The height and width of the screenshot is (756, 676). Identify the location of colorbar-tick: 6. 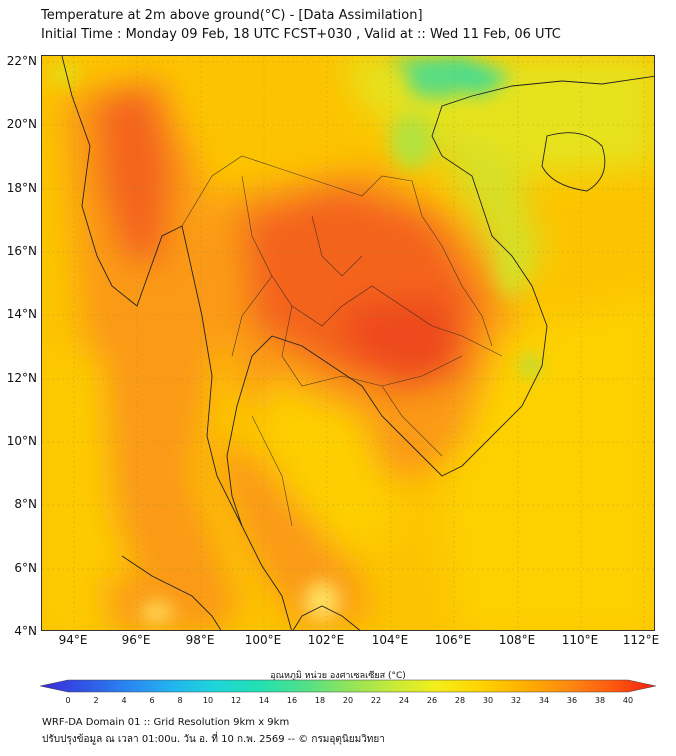
(152, 700).